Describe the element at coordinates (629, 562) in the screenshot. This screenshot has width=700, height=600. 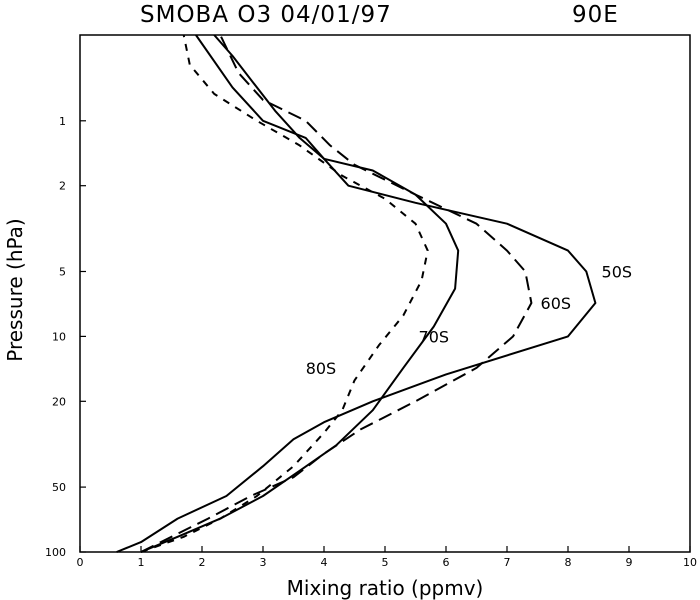
I see `x-tick-label: 9` at that location.